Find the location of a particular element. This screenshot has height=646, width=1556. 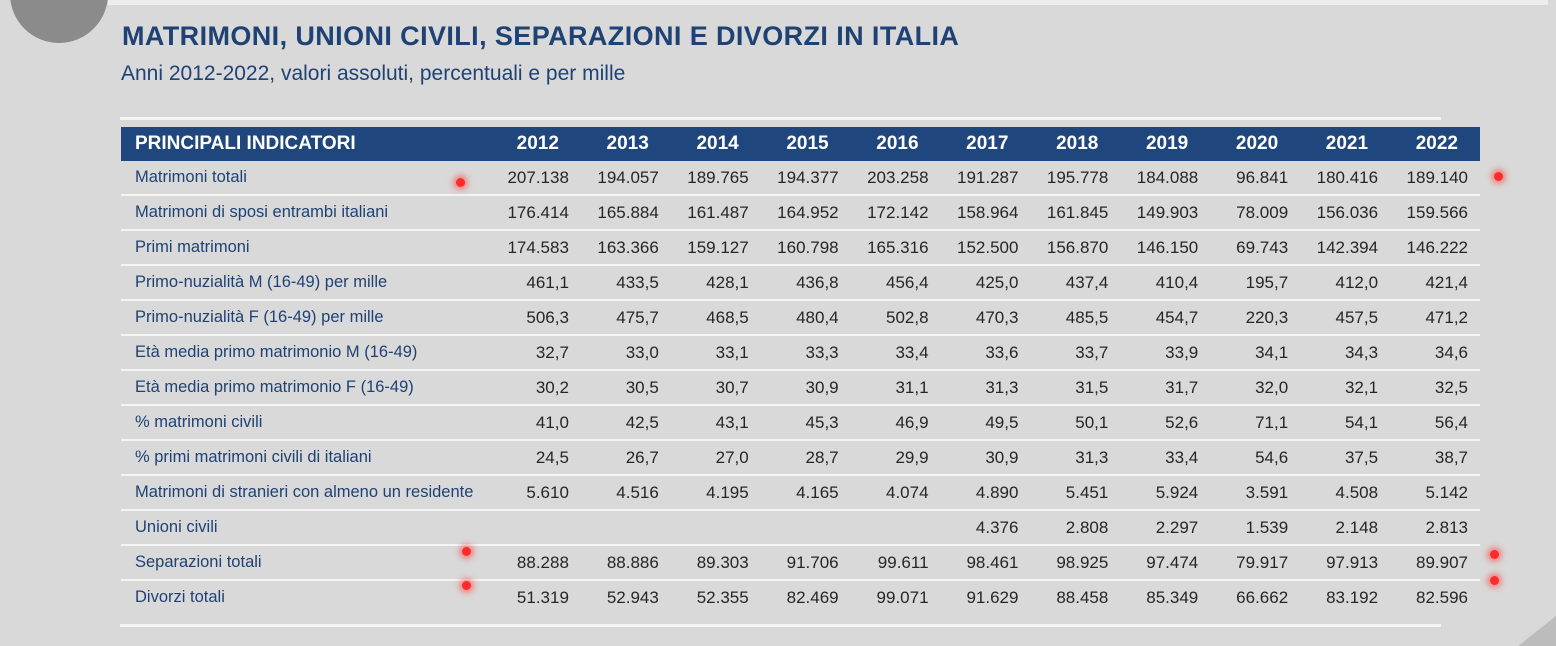

table-cell: 98.461 is located at coordinates (985, 563).